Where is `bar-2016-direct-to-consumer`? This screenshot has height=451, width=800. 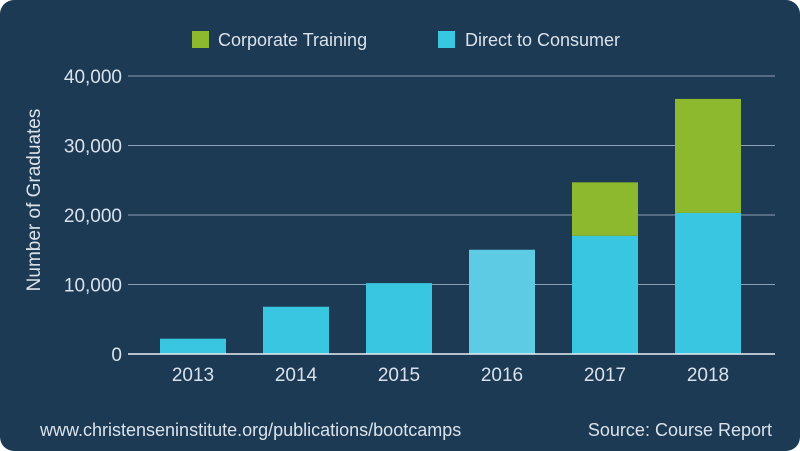 bar-2016-direct-to-consumer is located at coordinates (502, 301).